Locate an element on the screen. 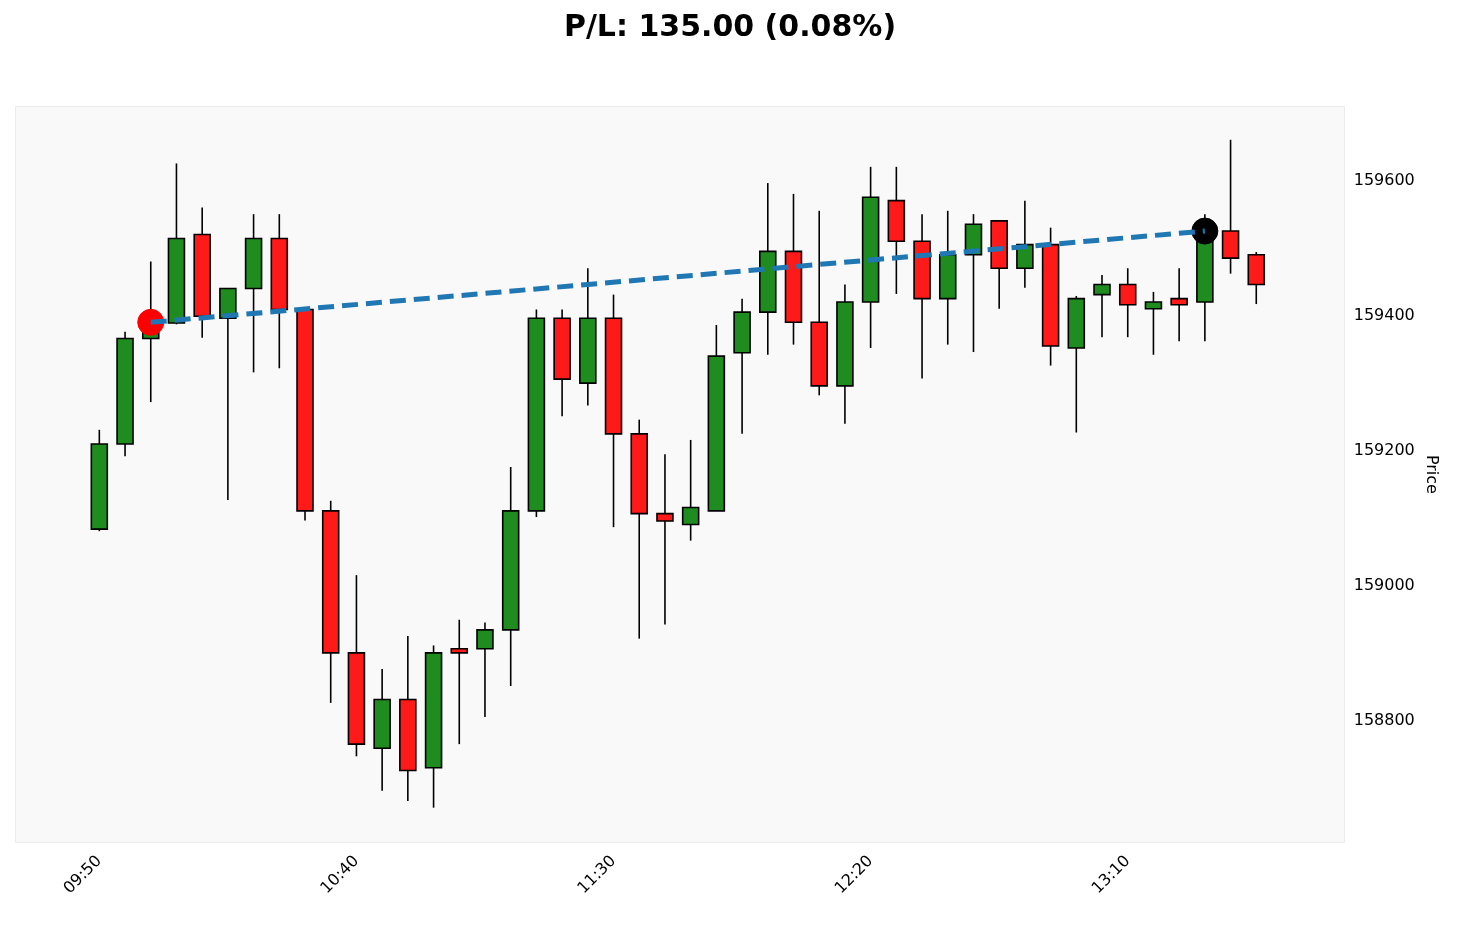 Image resolution: width=1477 pixels, height=929 pixels. y-axis-title: Price is located at coordinates (1433, 474).